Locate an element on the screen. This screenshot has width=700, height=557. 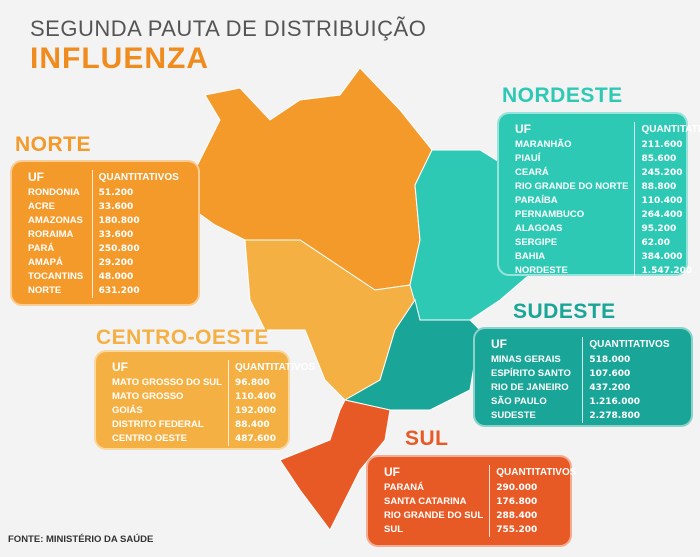
table-row: PIAUÍ 85.600 is located at coordinates (604, 159).